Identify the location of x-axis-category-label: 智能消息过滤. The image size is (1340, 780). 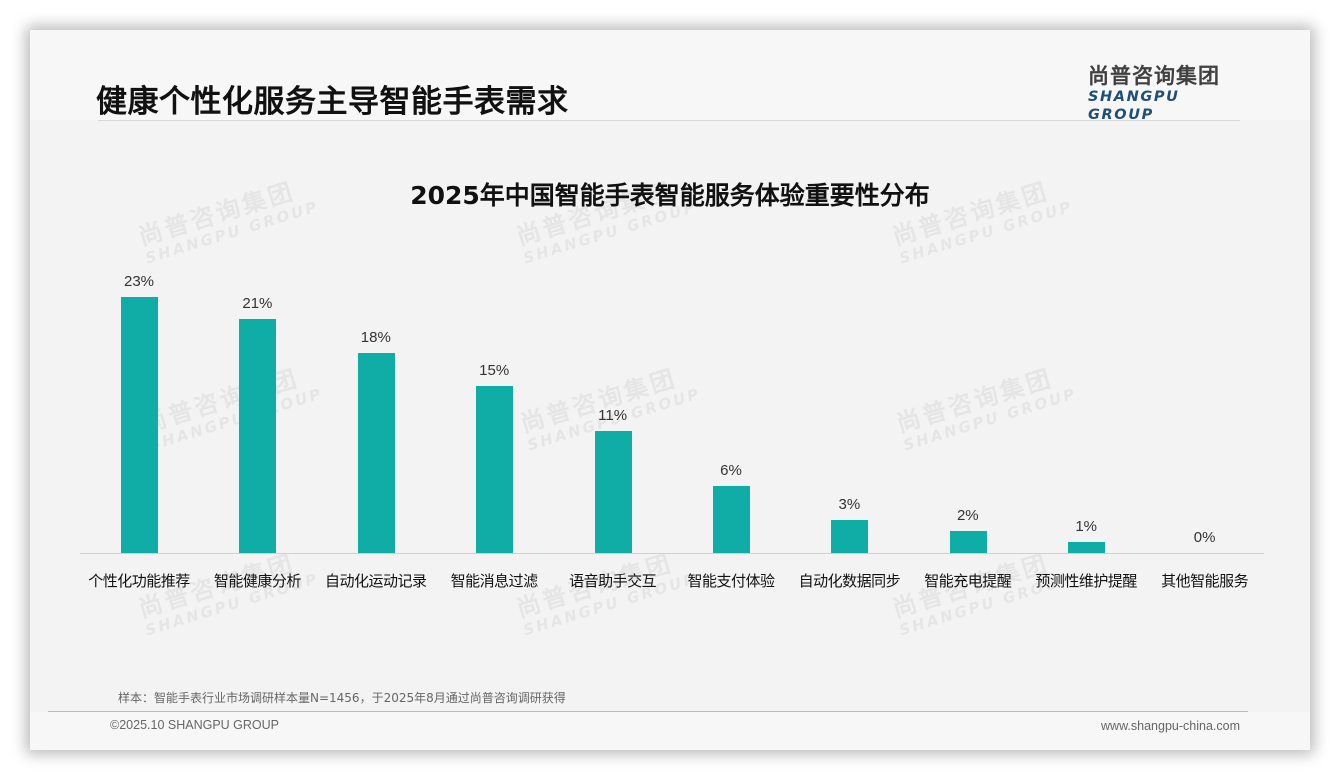
(494, 581).